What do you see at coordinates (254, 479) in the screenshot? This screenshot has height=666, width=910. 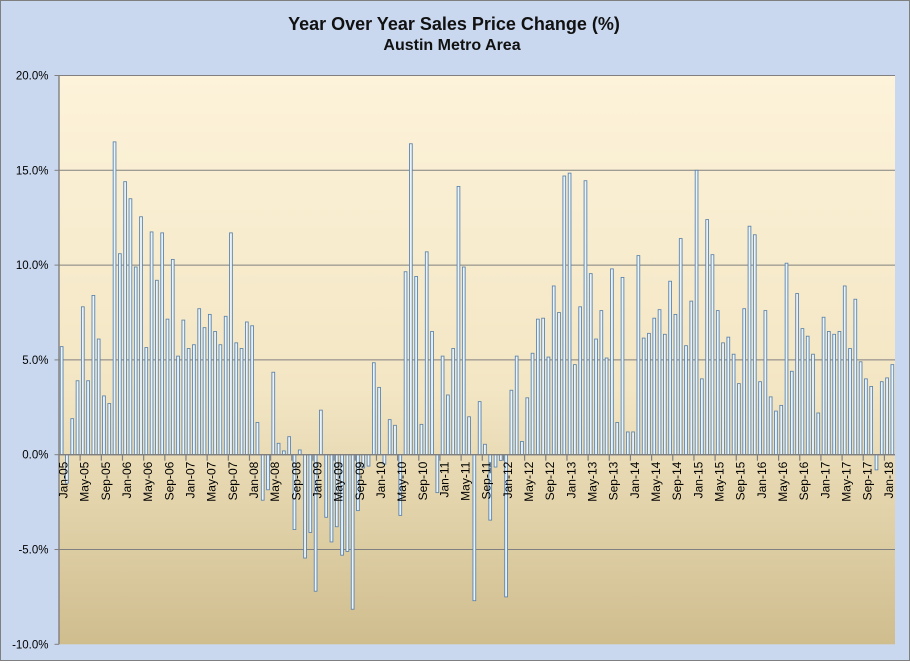 I see `svg-text: Jan-08` at bounding box center [254, 479].